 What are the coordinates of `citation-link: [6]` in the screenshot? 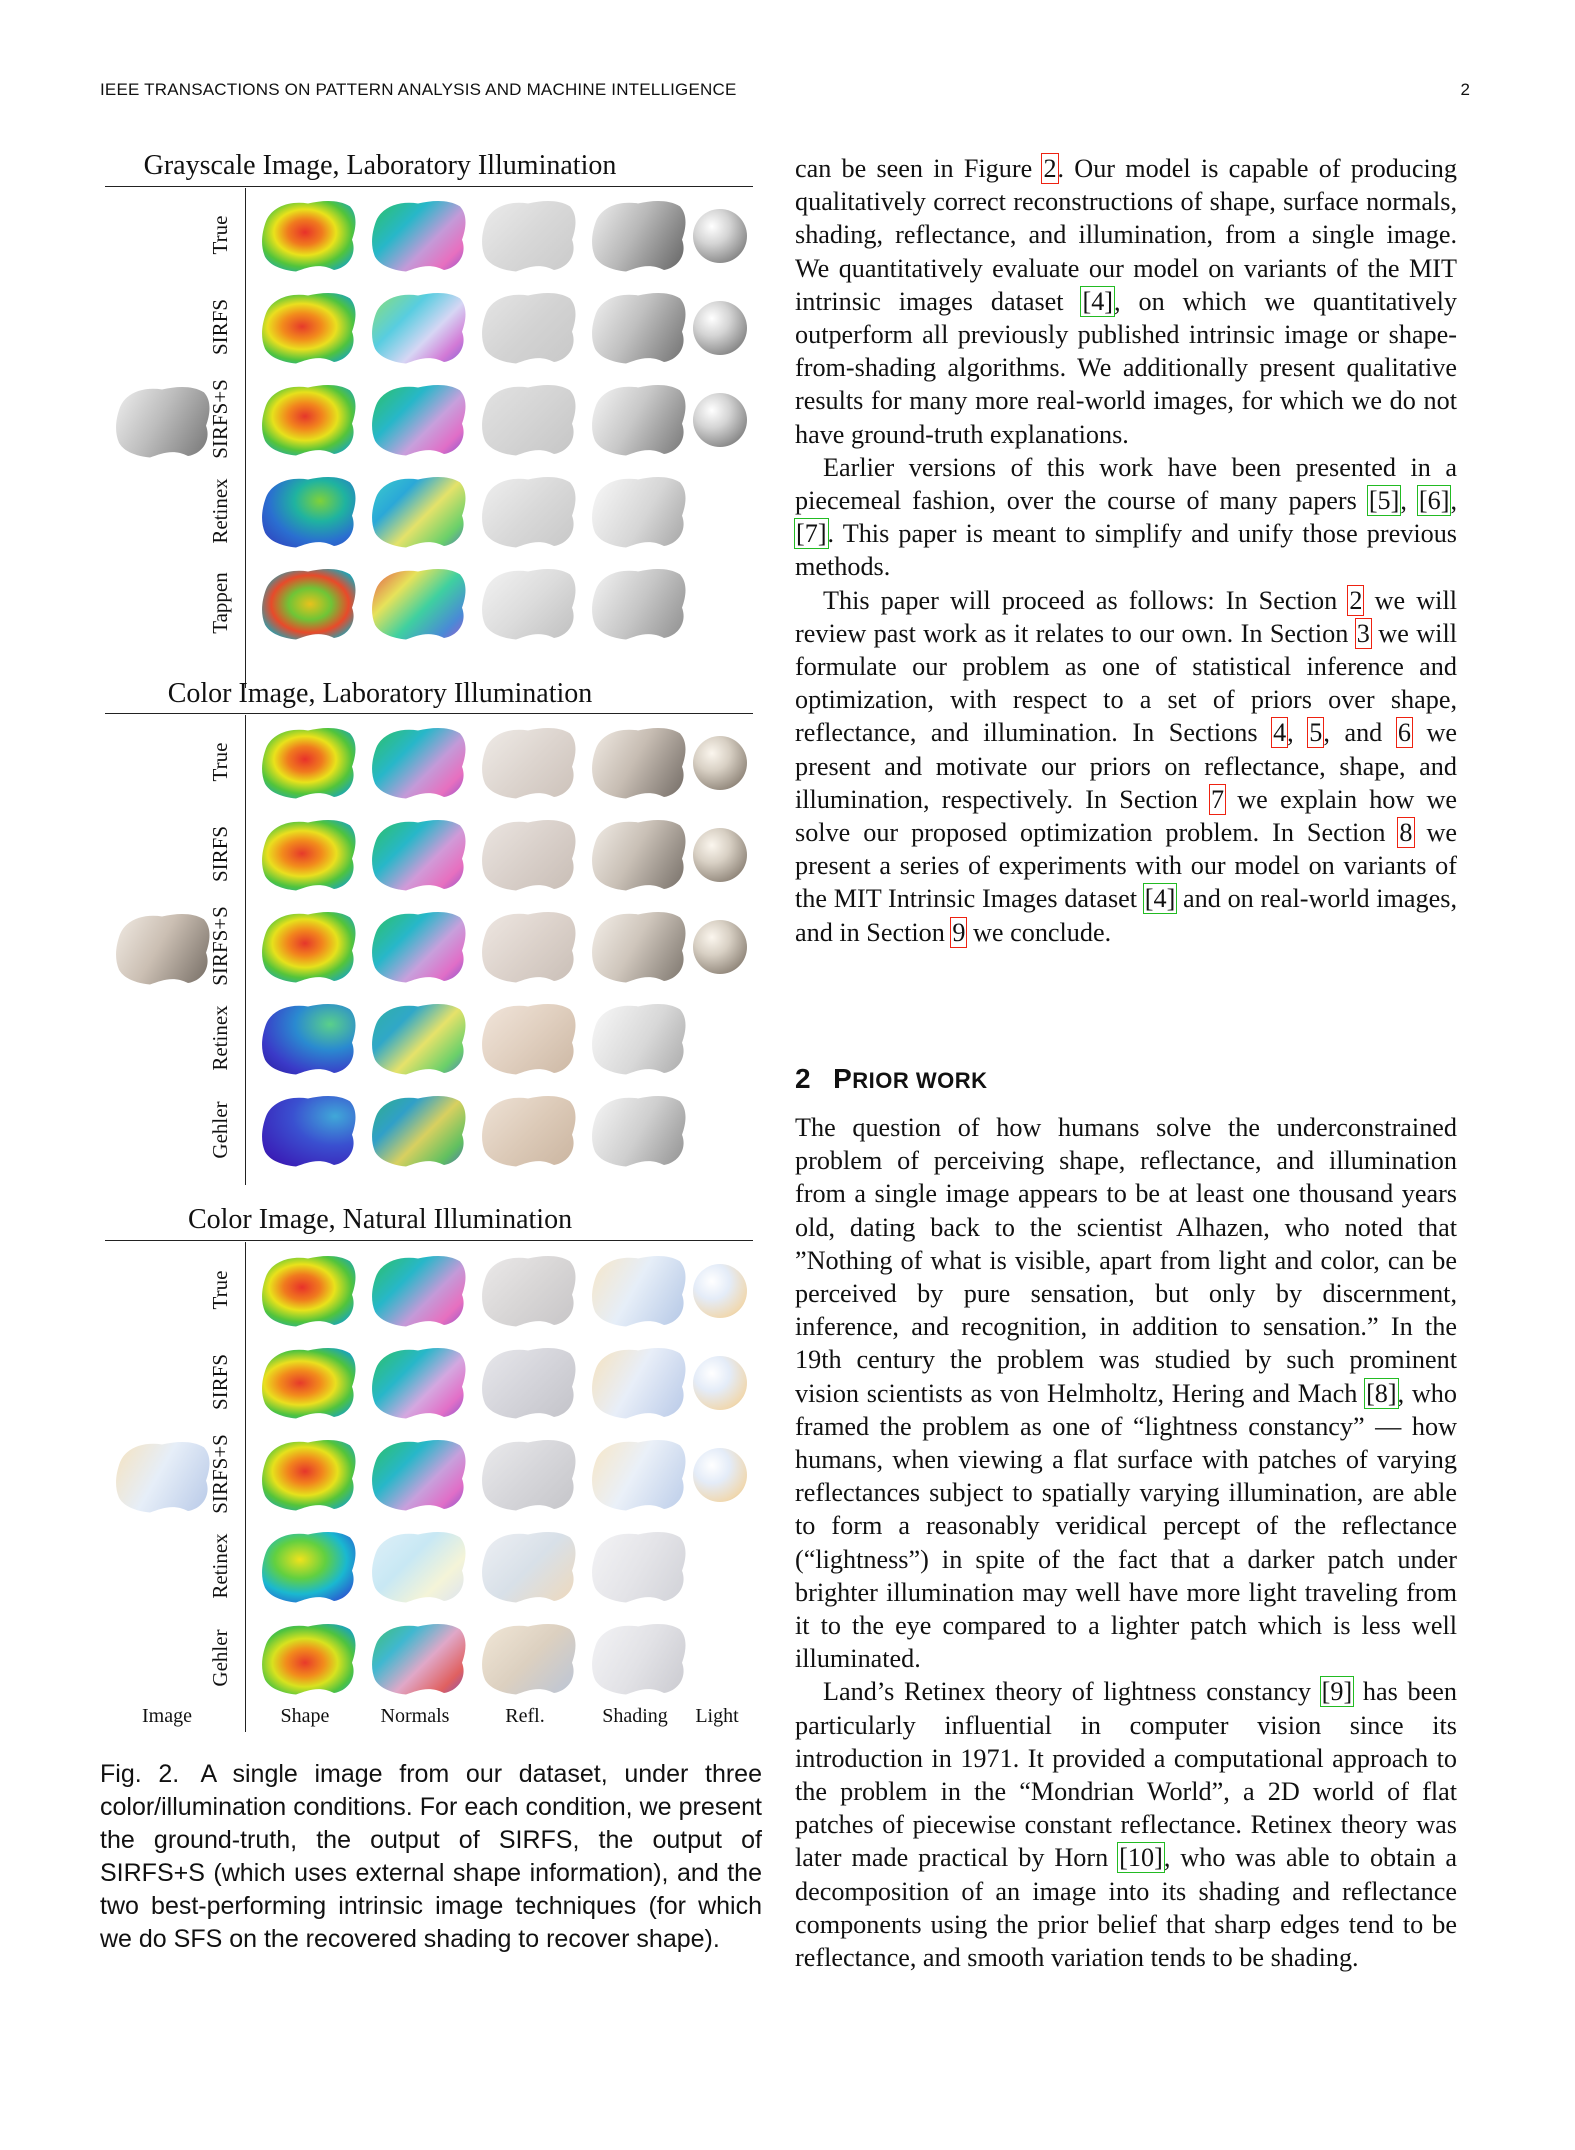 It's located at (1434, 501).